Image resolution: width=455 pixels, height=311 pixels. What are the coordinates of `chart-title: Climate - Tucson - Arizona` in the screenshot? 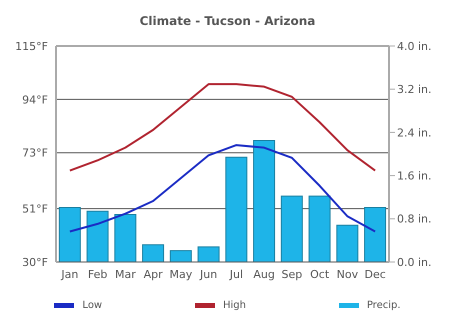 It's located at (227, 21).